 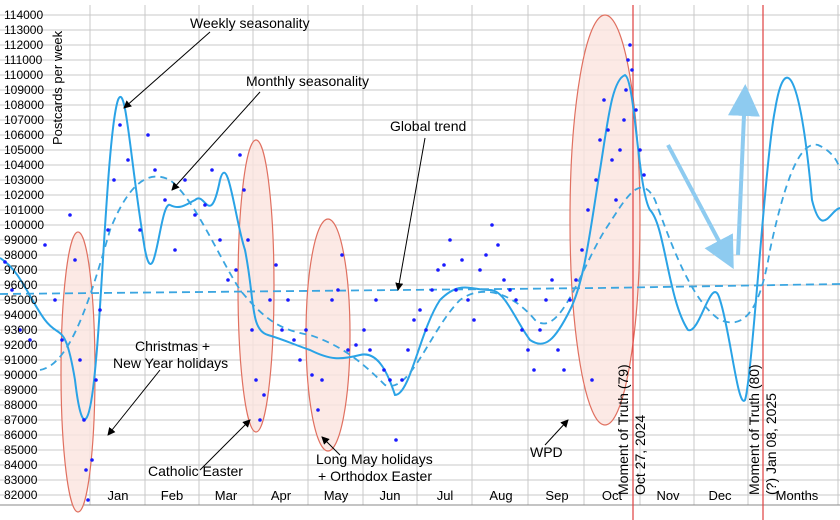 I want to click on y-tick-label: 88000, so click(x=21, y=405).